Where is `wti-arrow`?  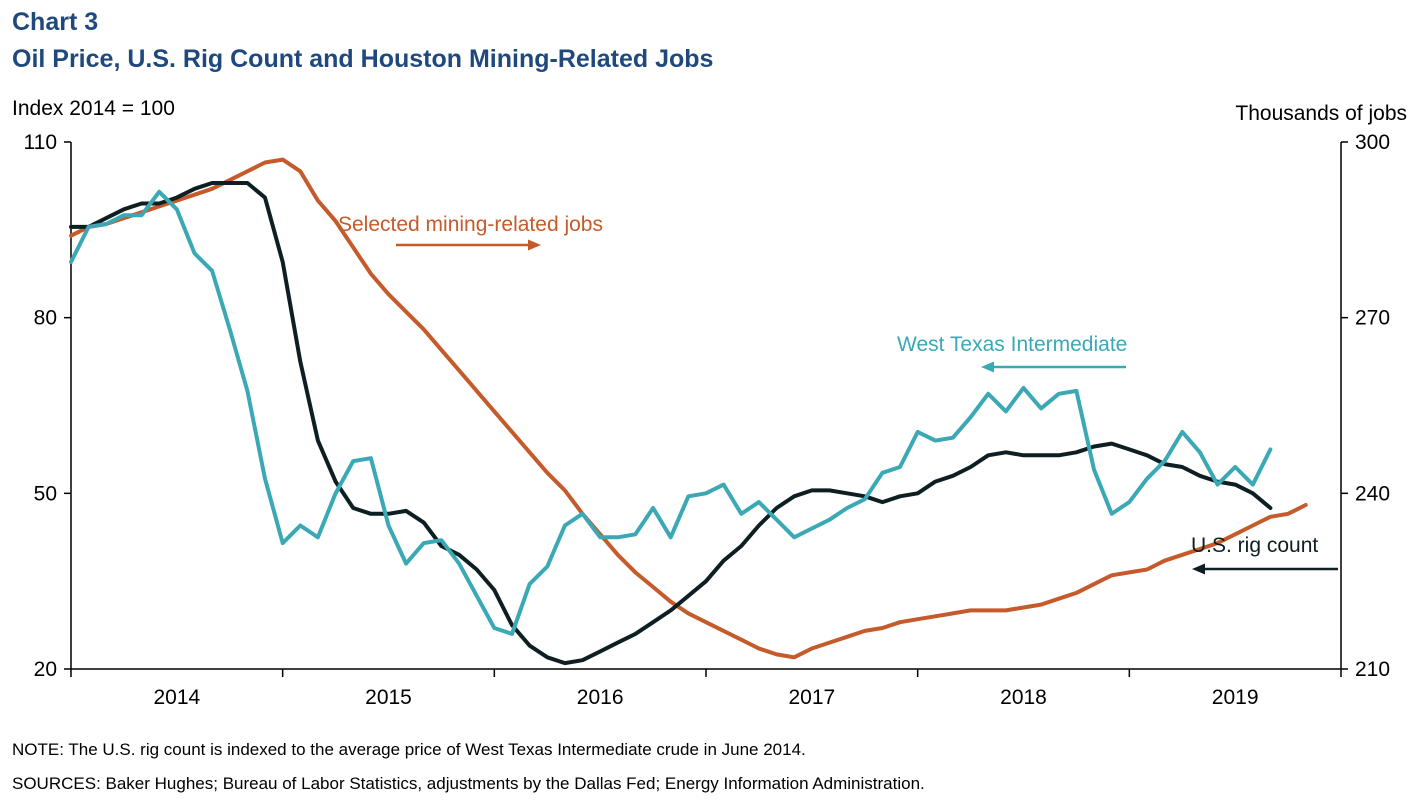 wti-arrow is located at coordinates (1053, 367).